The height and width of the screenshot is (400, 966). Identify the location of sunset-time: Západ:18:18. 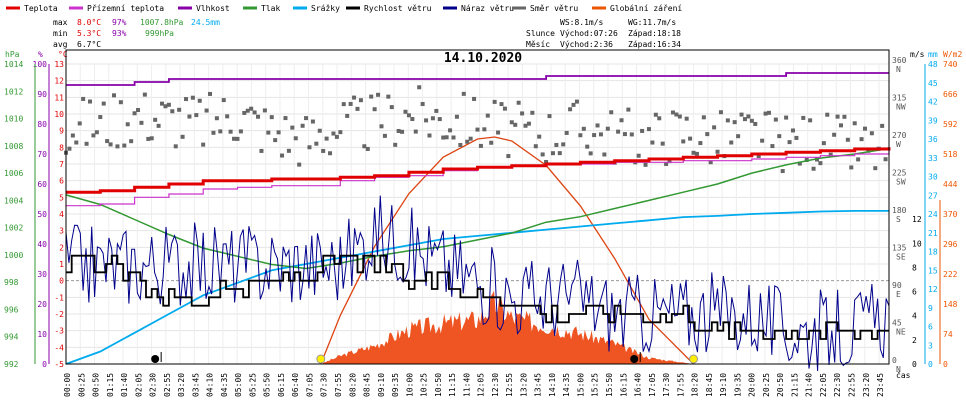
(654, 33).